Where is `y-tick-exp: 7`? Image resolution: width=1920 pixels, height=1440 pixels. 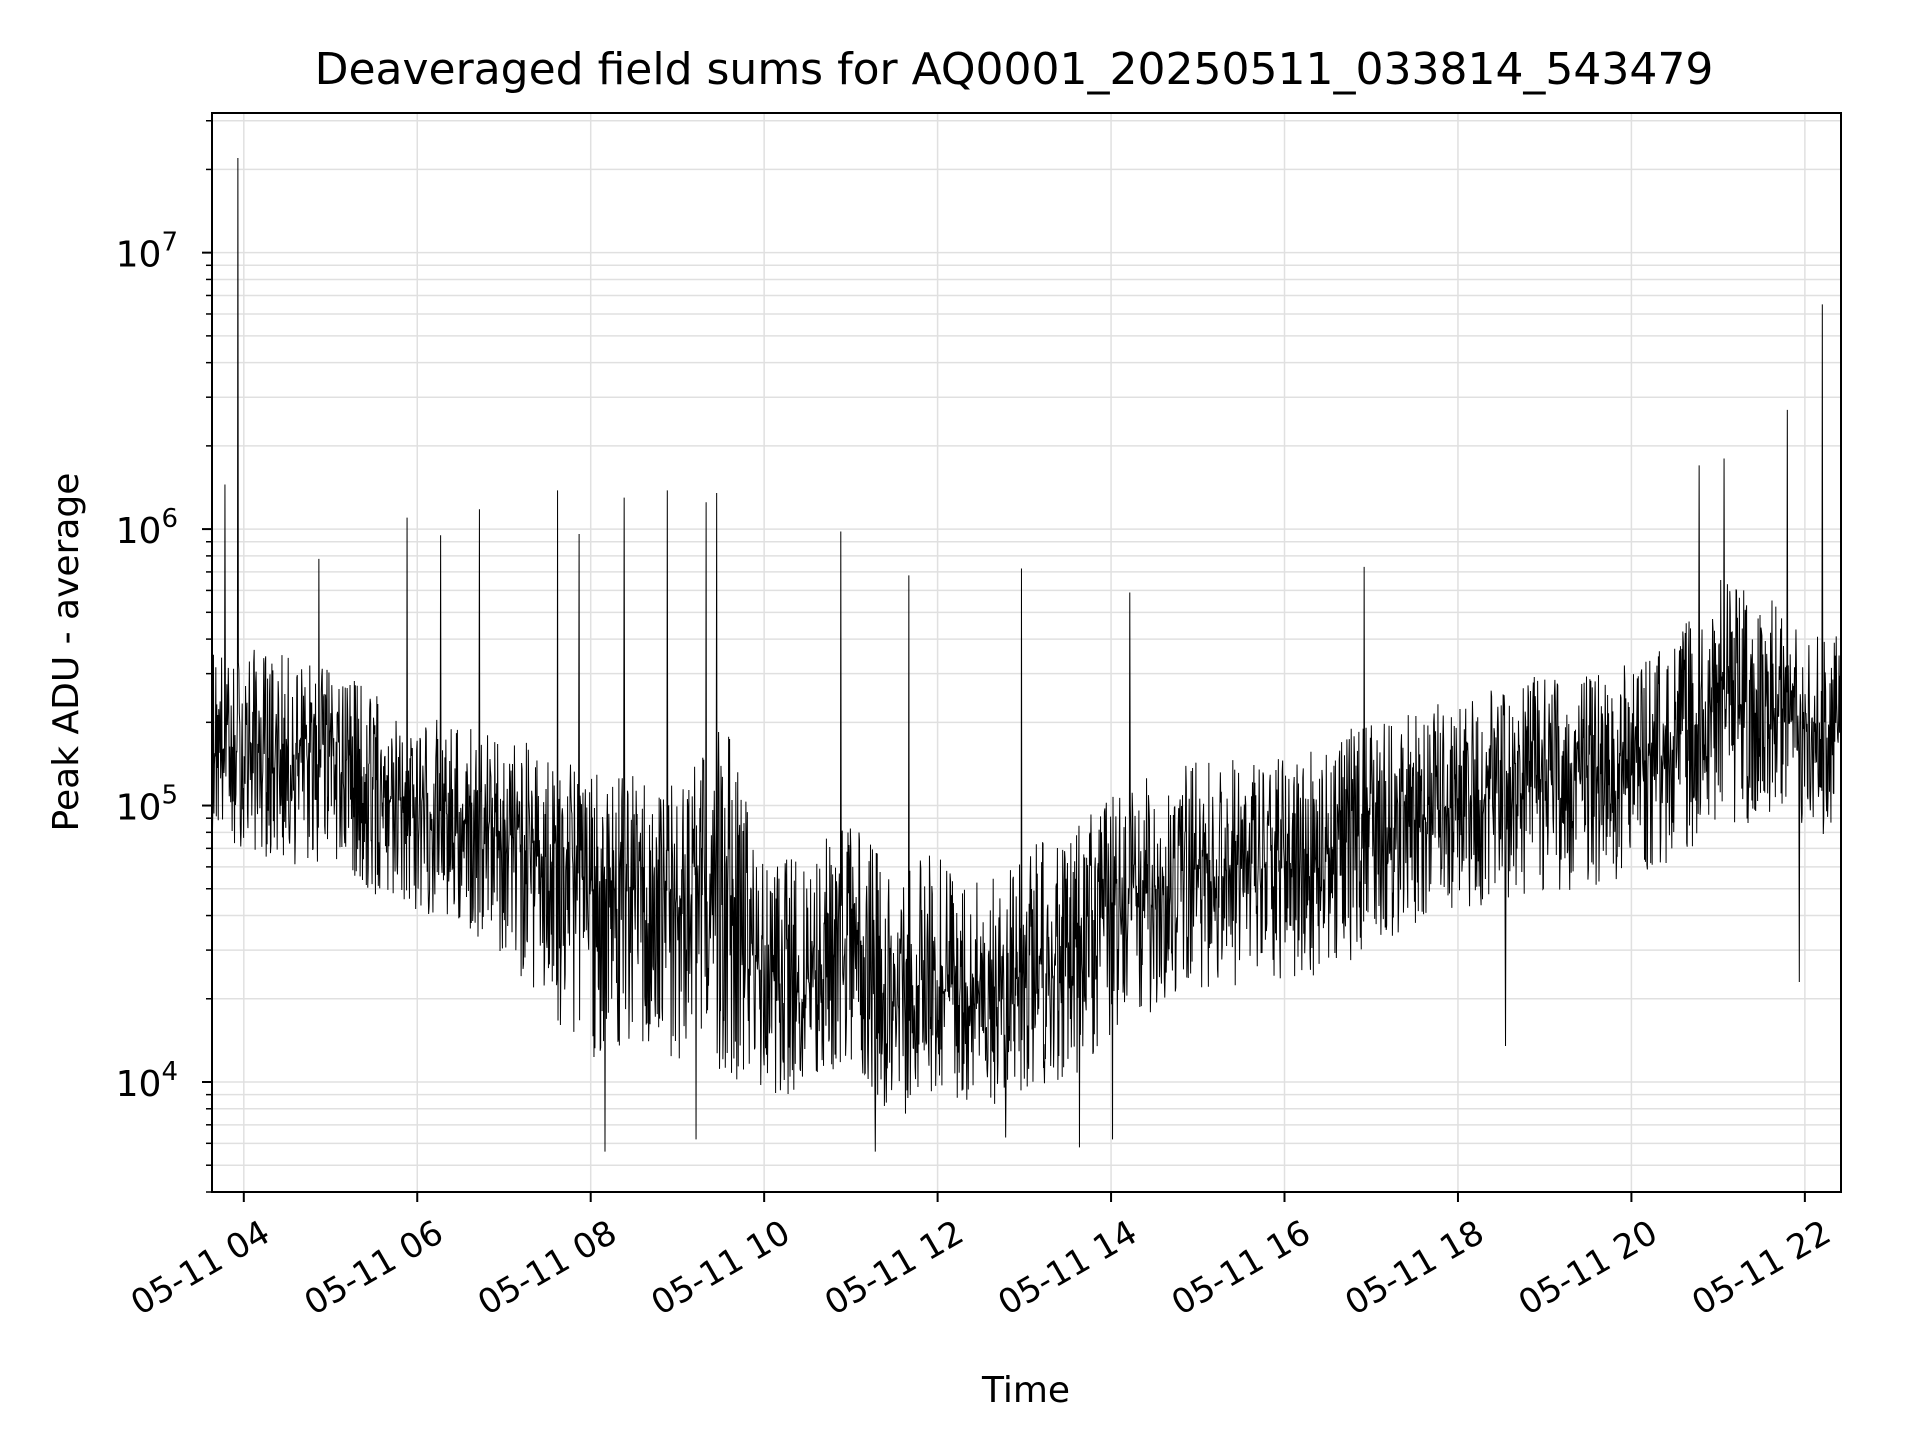 y-tick-exp: 7 is located at coordinates (169, 243).